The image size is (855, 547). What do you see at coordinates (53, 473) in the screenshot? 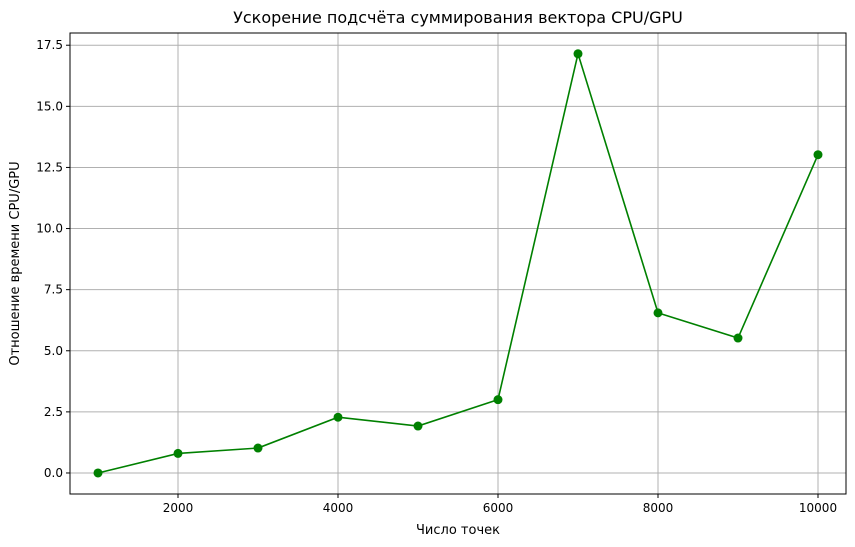
I see `y-tick-label: 0.0` at bounding box center [53, 473].